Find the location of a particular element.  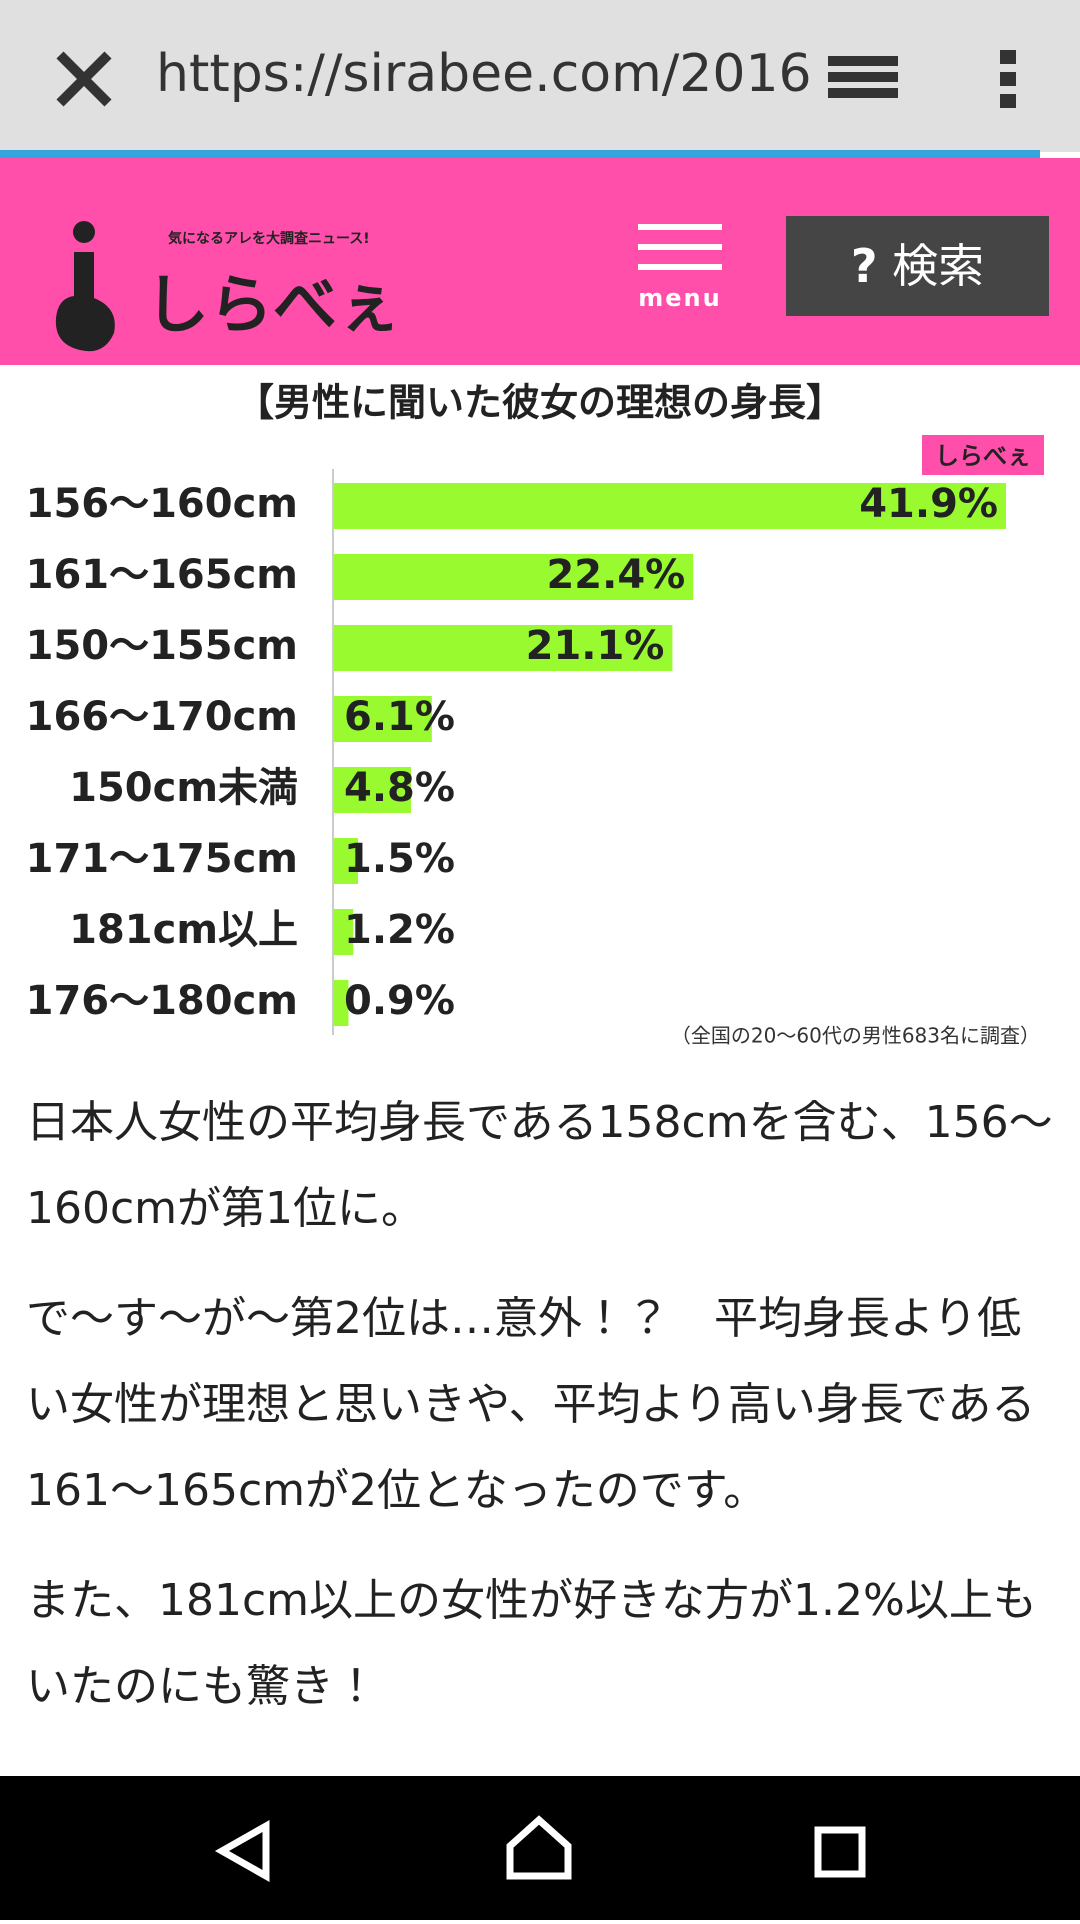

back-button is located at coordinates (242, 1851).